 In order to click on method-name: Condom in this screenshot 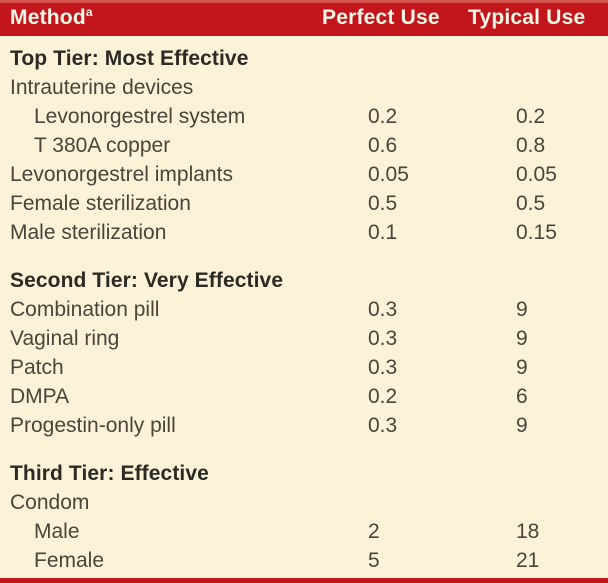, I will do `click(50, 502)`.